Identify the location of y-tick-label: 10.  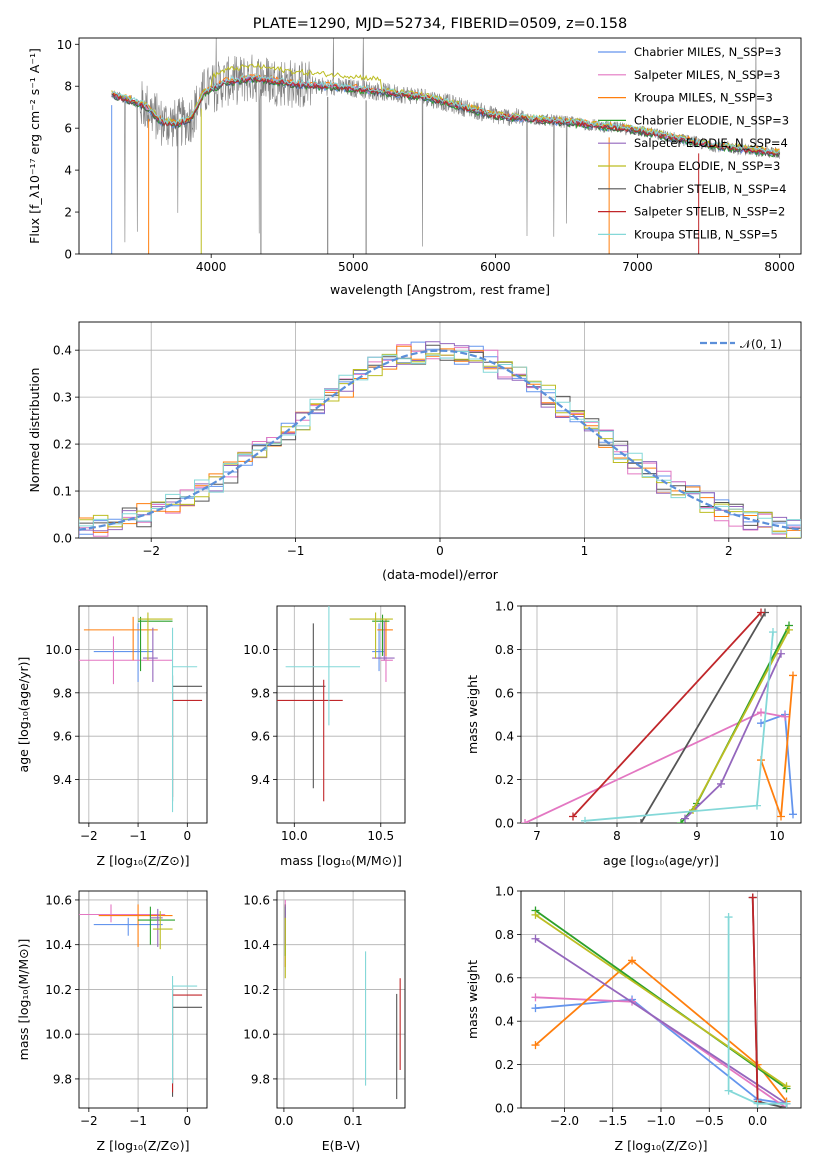
(64, 45).